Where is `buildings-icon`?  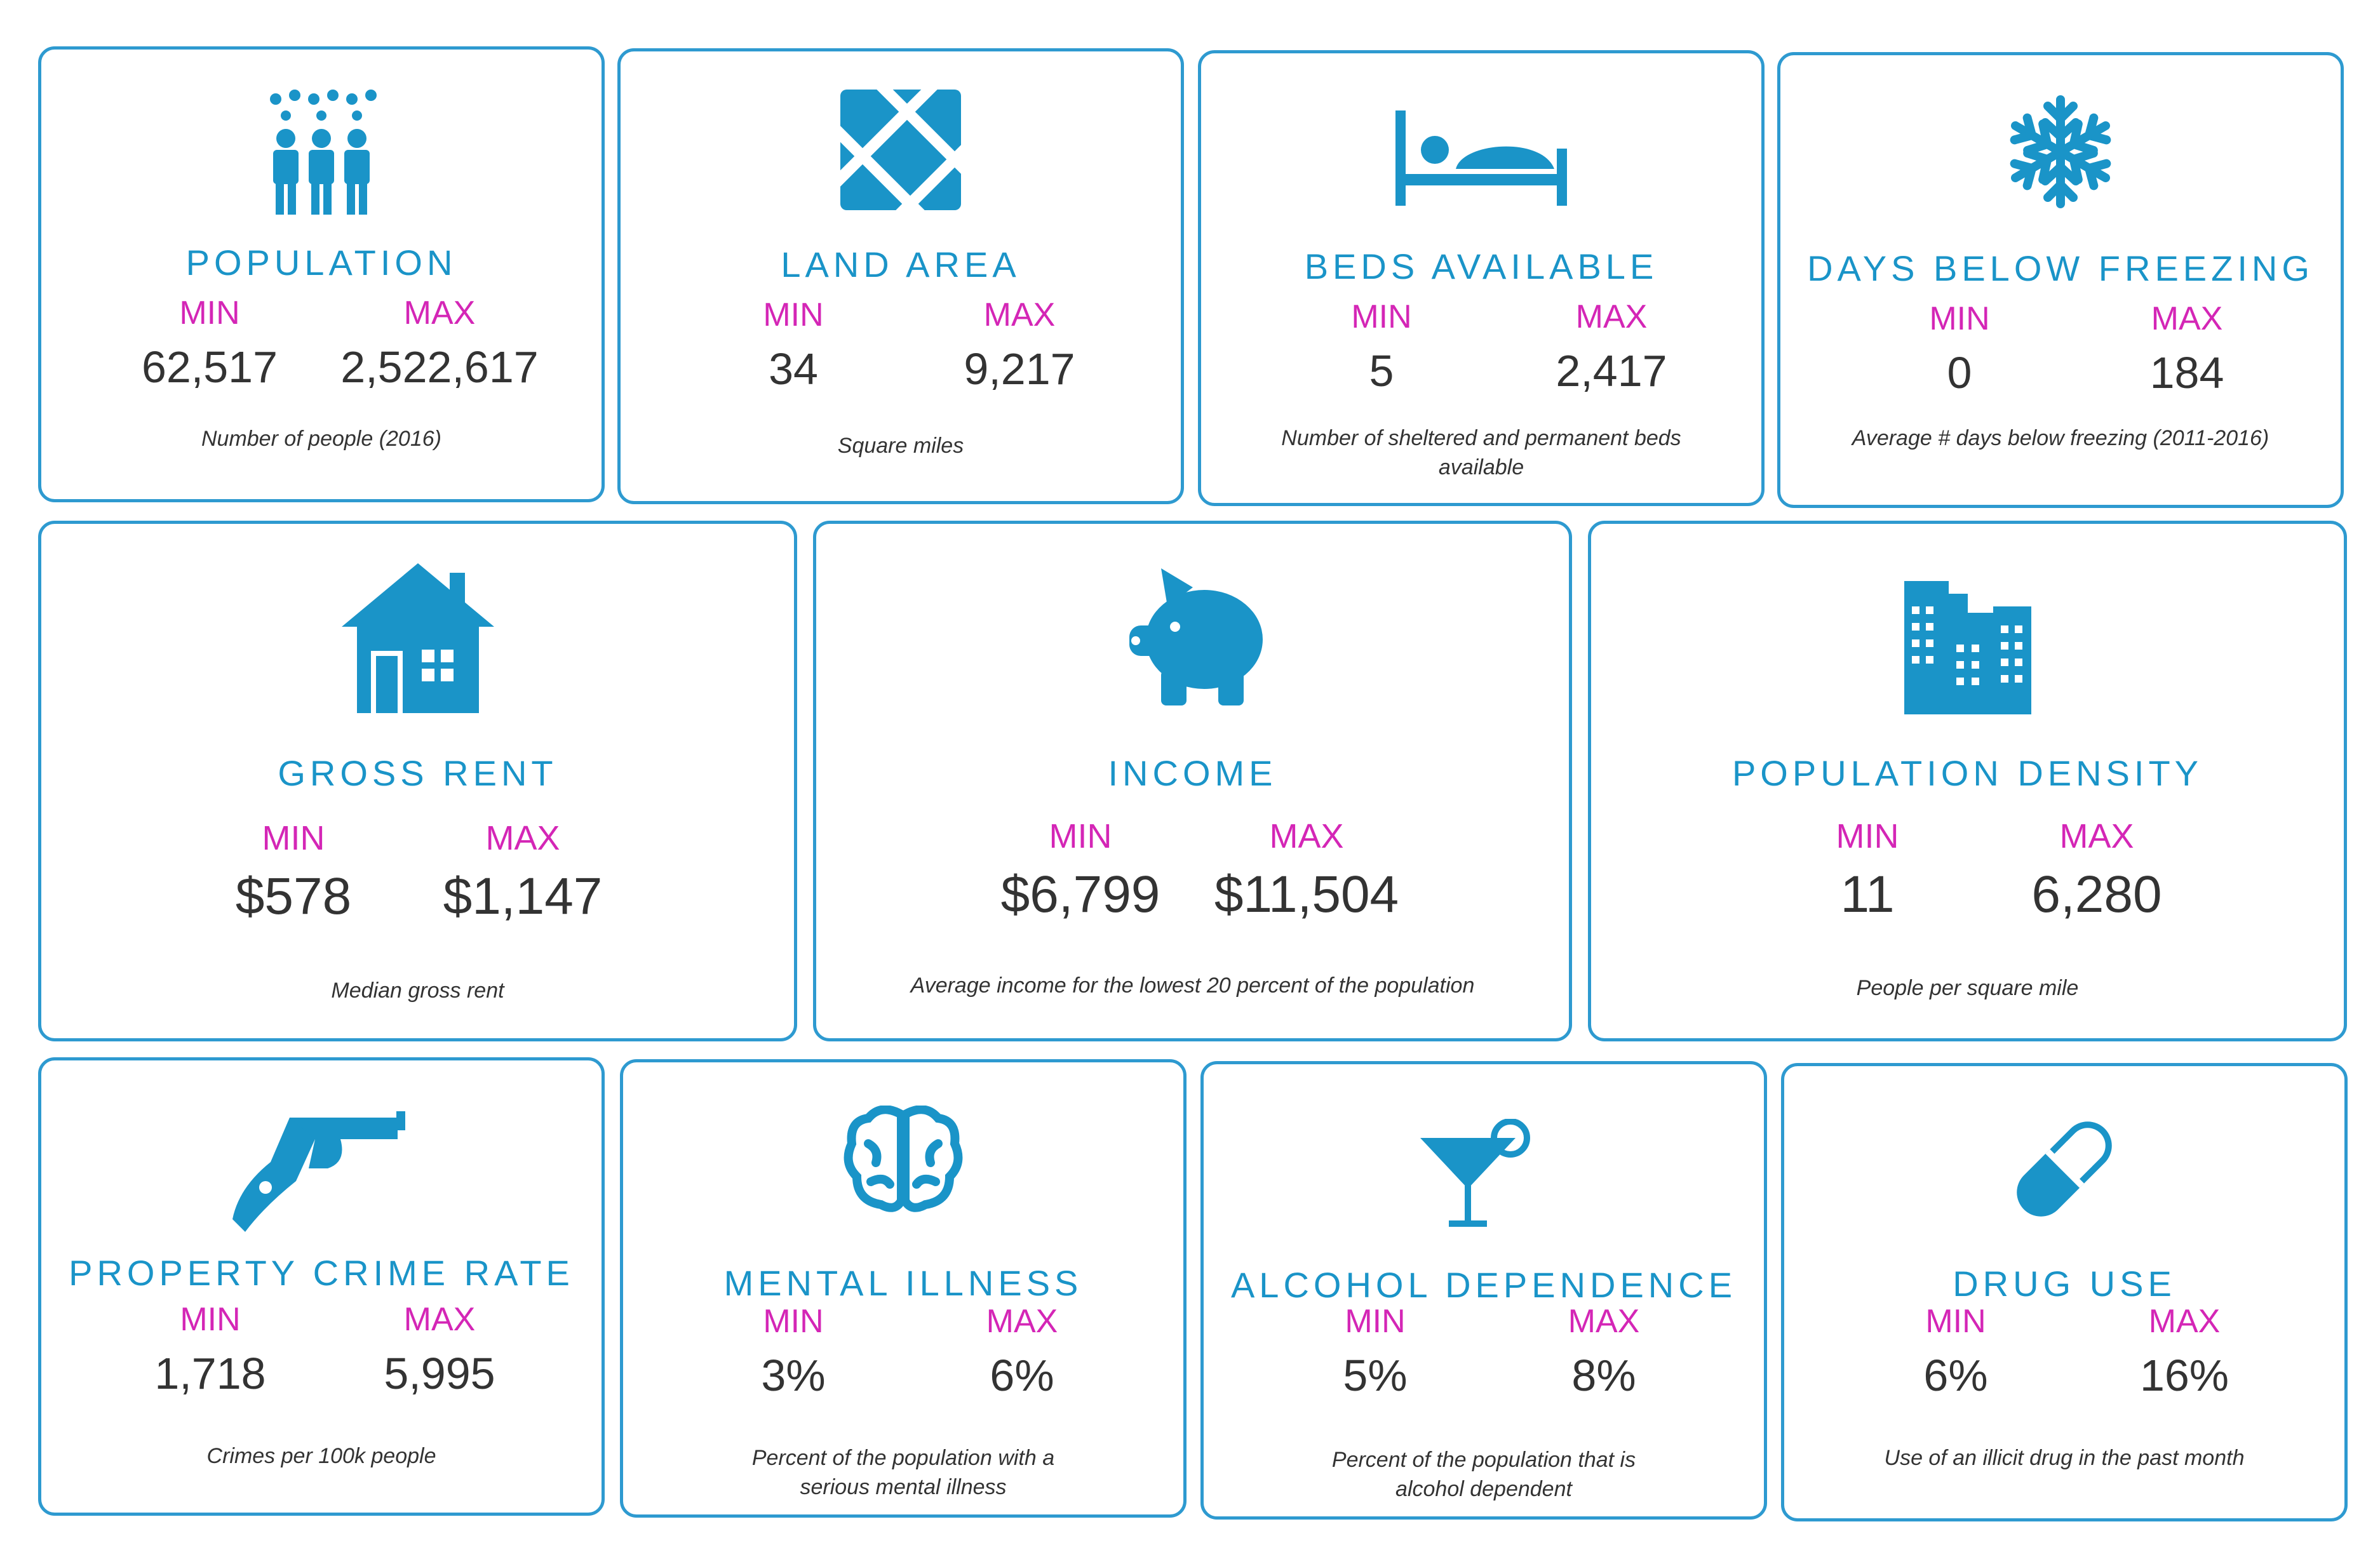
buildings-icon is located at coordinates (1967, 647).